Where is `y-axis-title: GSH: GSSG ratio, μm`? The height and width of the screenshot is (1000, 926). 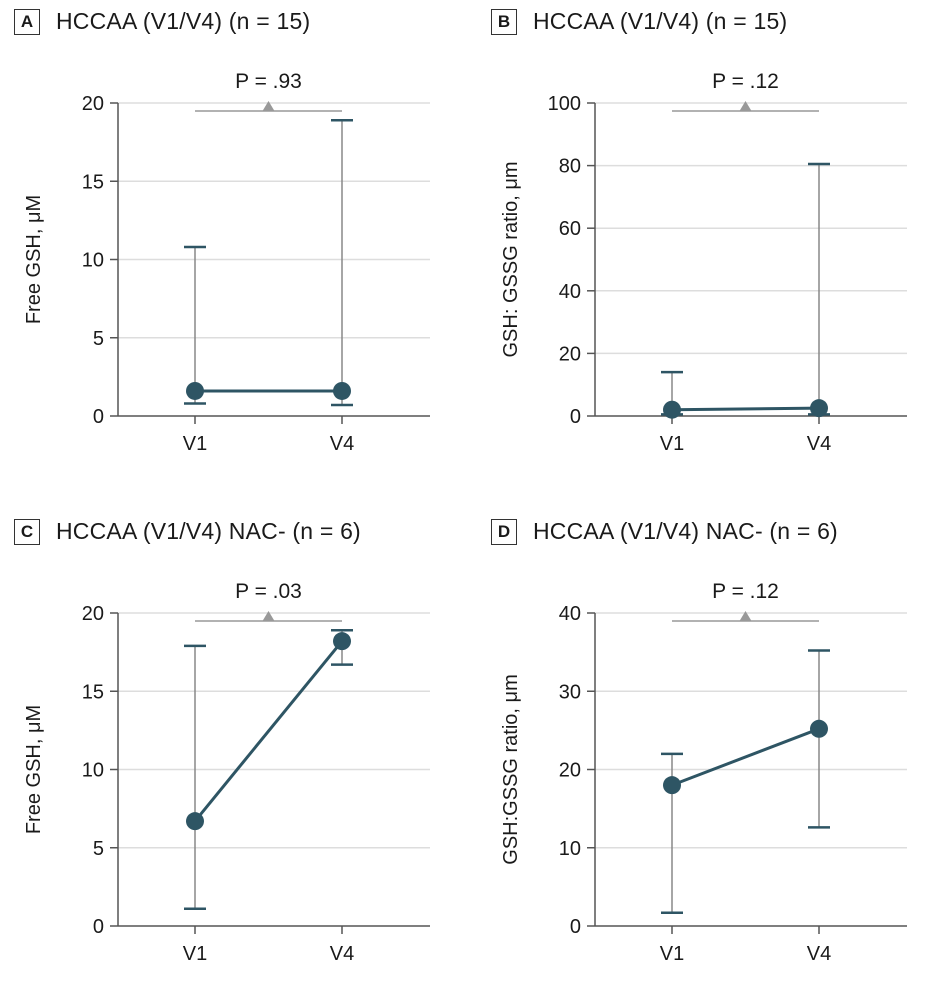
y-axis-title: GSH: GSSG ratio, μm is located at coordinates (511, 259).